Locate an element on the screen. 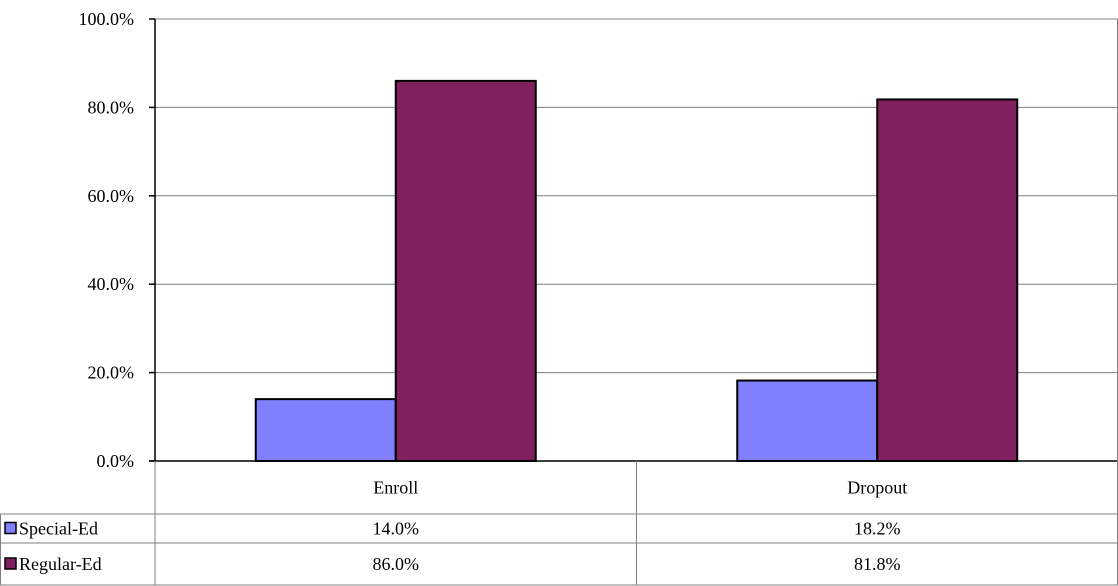  y-tick-label: 80.0% is located at coordinates (111, 107).